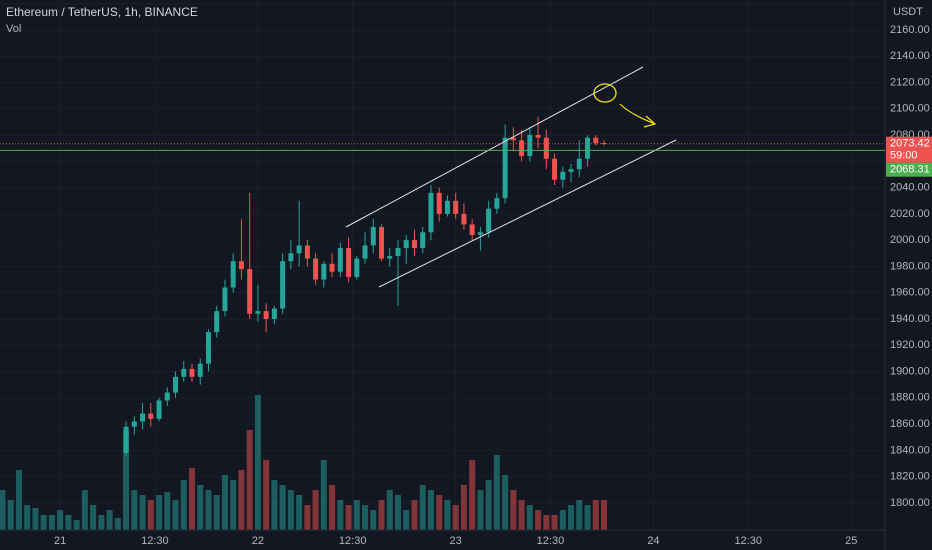 Image resolution: width=932 pixels, height=550 pixels. What do you see at coordinates (909, 169) in the screenshot?
I see `price-line-box` at bounding box center [909, 169].